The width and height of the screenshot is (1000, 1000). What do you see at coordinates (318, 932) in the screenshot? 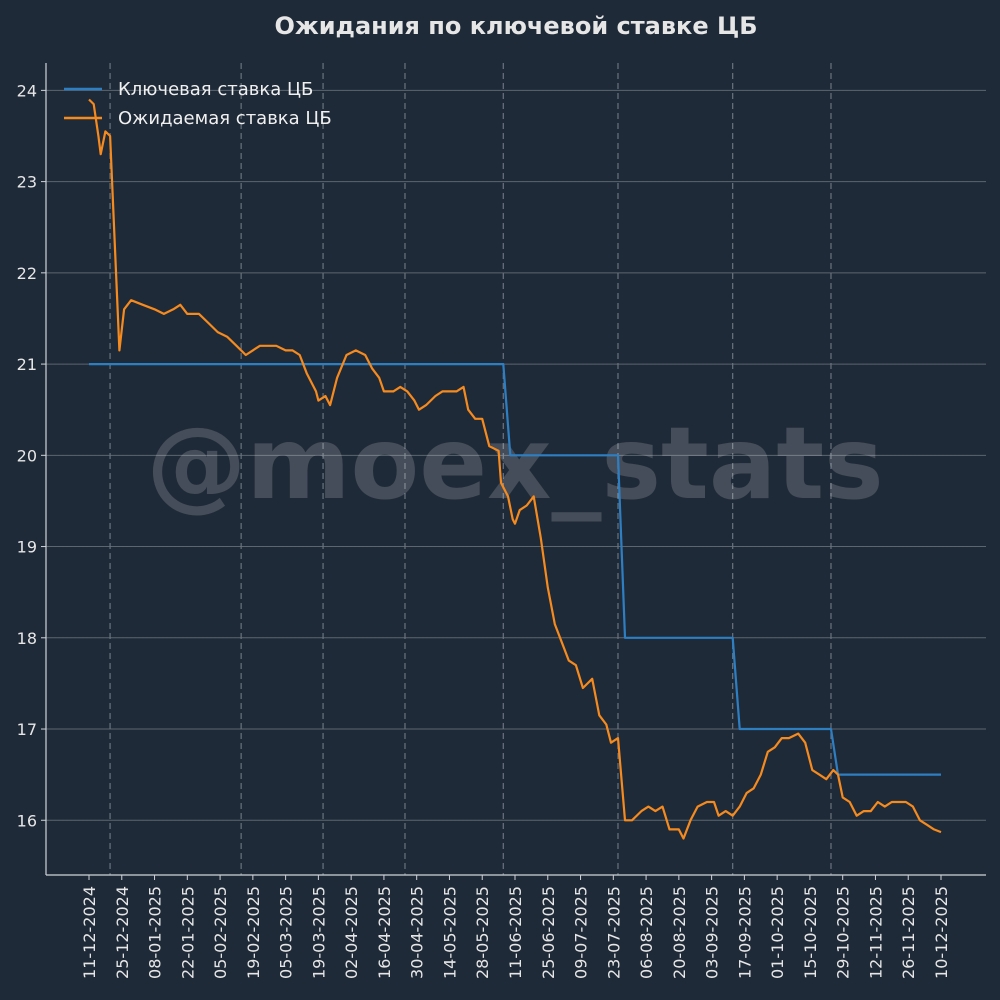
I see `x-tick-label-19-03-2025: 19-03-2025` at bounding box center [318, 932].